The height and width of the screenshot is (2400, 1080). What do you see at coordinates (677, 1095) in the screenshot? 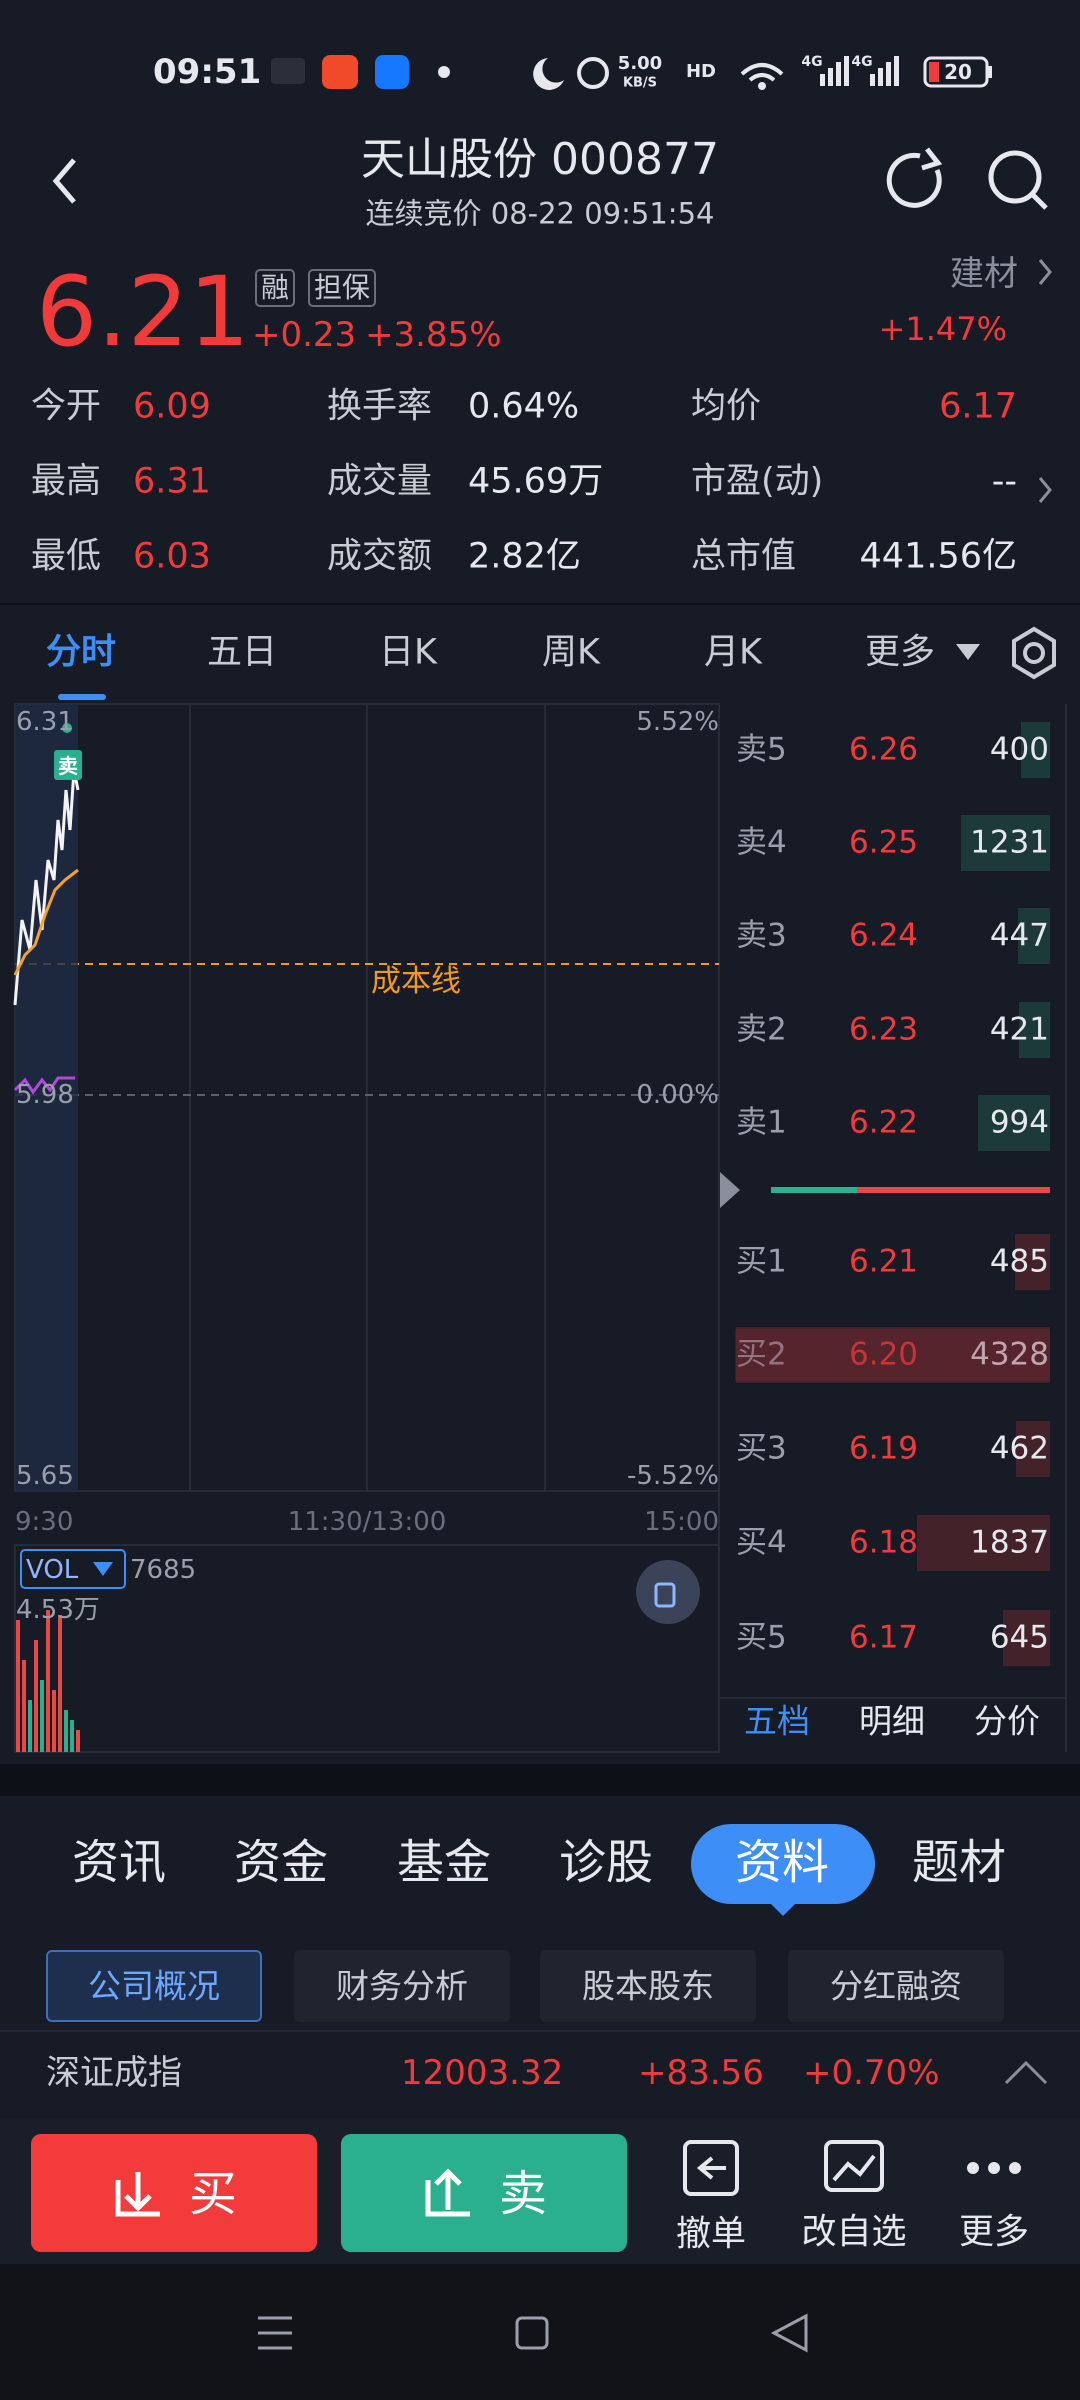
I see `pct-axis-label: 0.00%` at bounding box center [677, 1095].